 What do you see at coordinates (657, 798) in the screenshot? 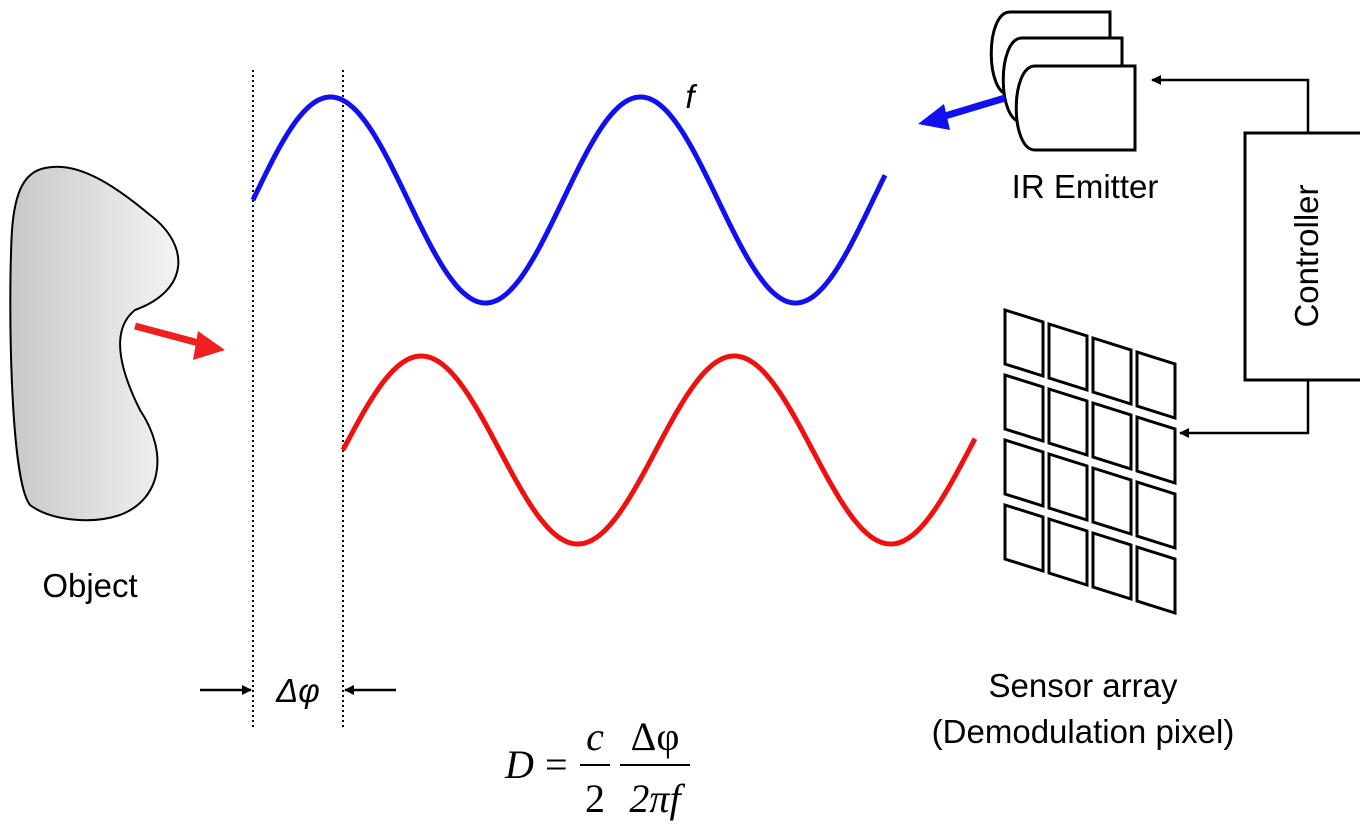
I see `formula-den: 2πf` at bounding box center [657, 798].